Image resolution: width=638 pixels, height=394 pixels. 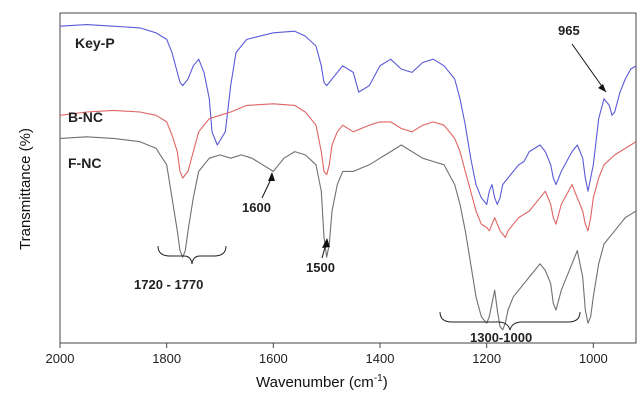 What do you see at coordinates (273, 358) in the screenshot?
I see `x-tick-label-1600: 1600` at bounding box center [273, 358].